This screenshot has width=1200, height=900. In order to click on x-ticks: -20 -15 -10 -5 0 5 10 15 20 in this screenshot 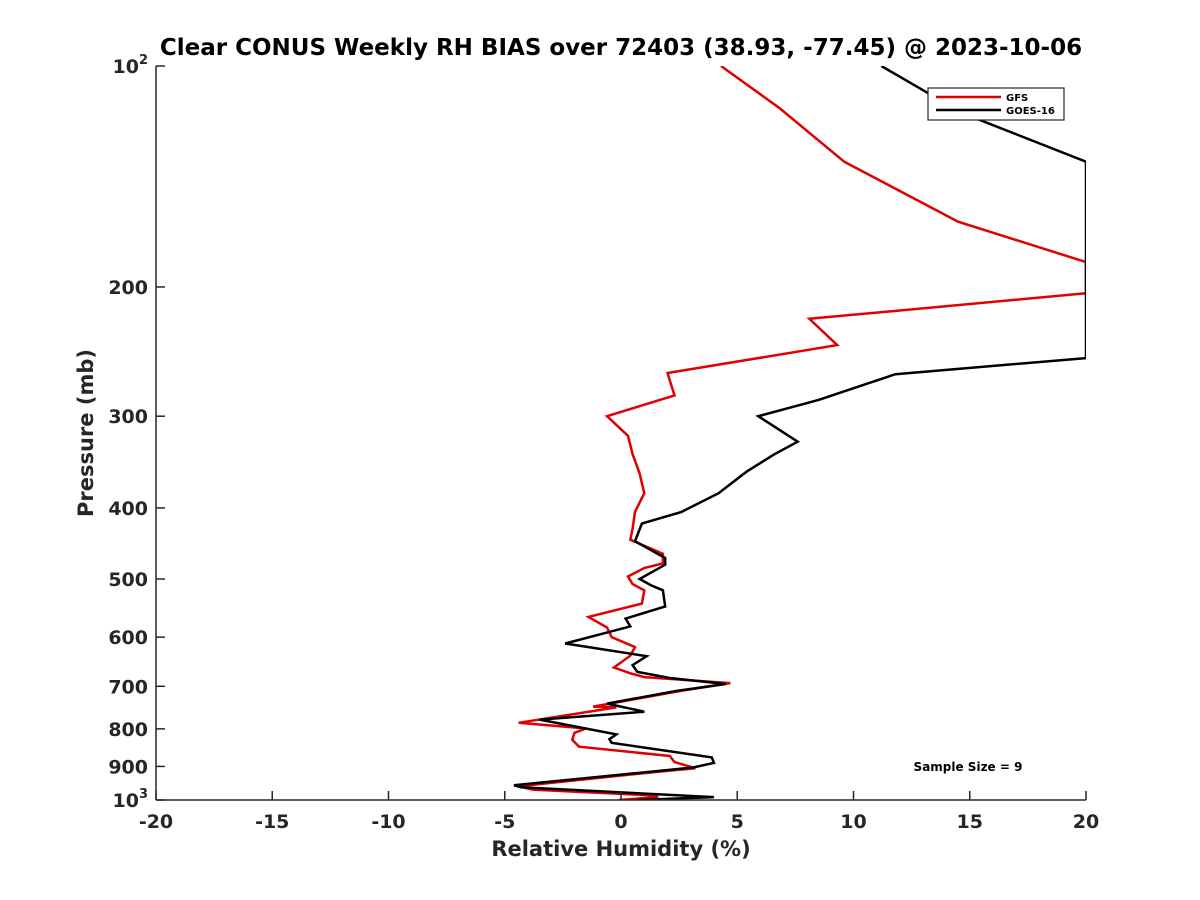, I will do `click(619, 812)`.